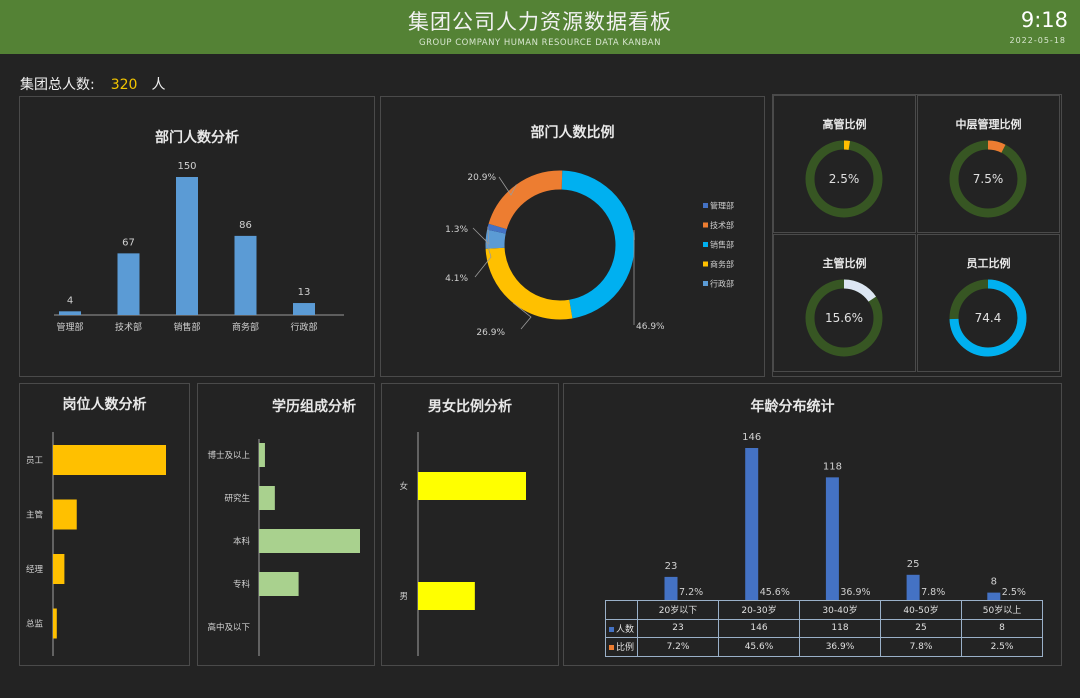  I want to click on y-tick-label: 男, so click(403, 597).